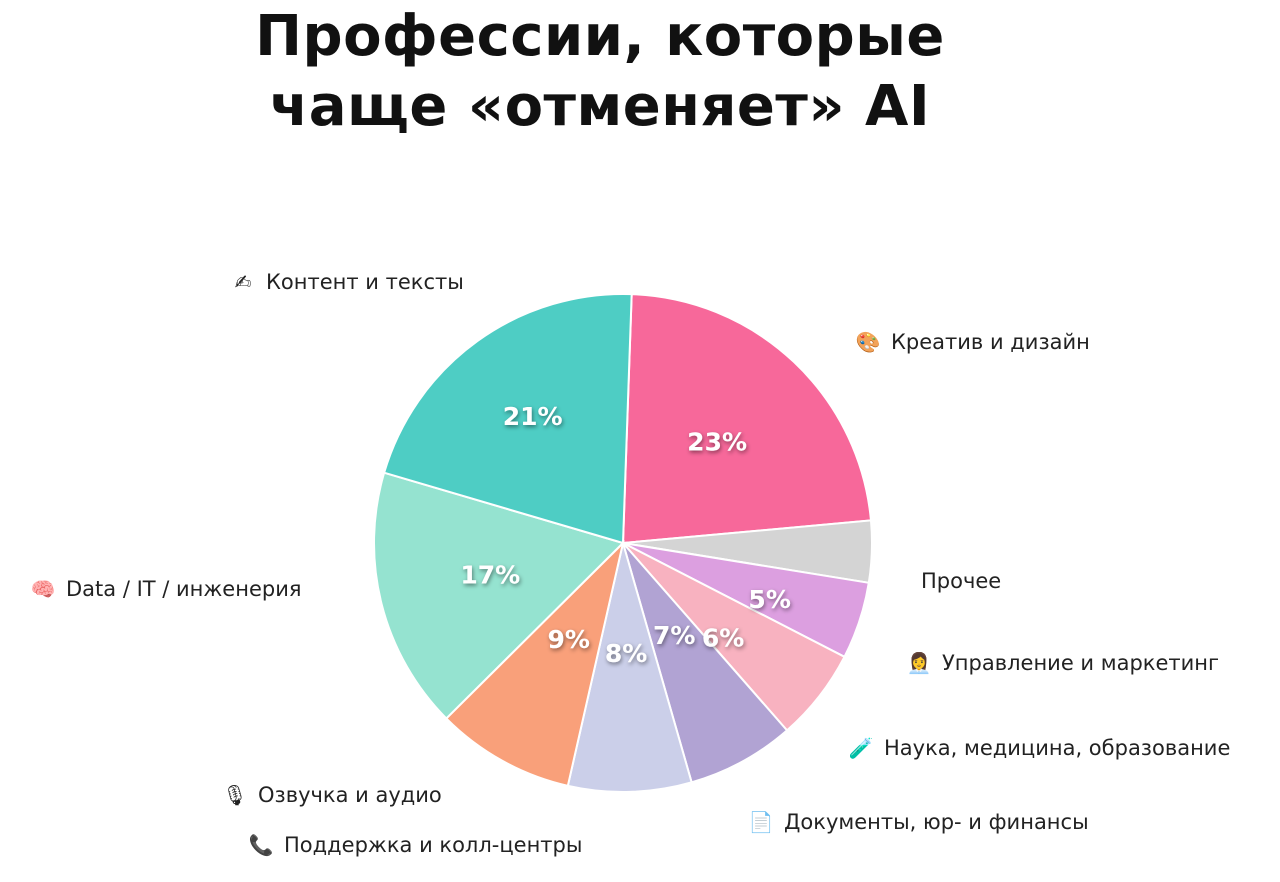 This screenshot has height=882, width=1280. I want to click on legend-label-2: Прочее, so click(961, 581).